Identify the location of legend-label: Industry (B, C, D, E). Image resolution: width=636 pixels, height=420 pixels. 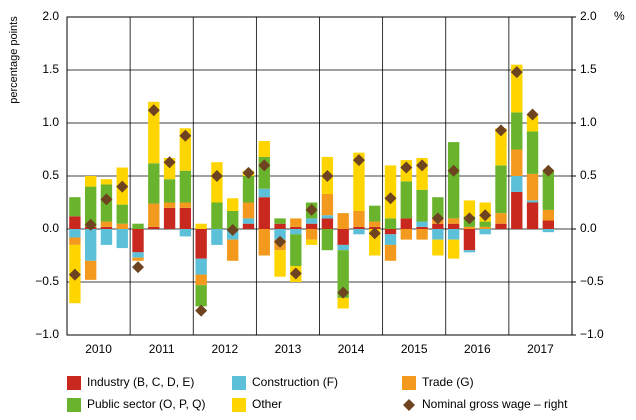
(140, 382).